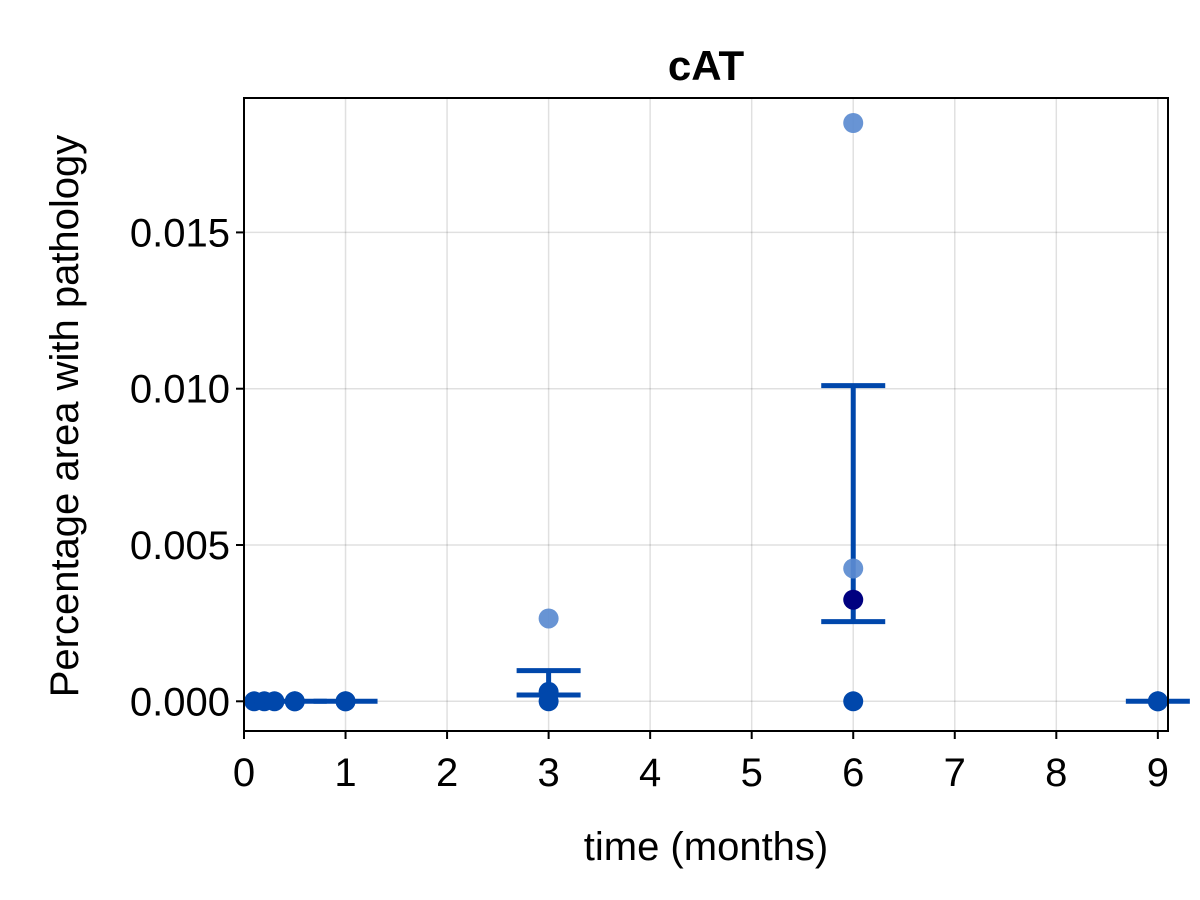 The image size is (1200, 900). What do you see at coordinates (548, 773) in the screenshot?
I see `x-tick-label: 3` at bounding box center [548, 773].